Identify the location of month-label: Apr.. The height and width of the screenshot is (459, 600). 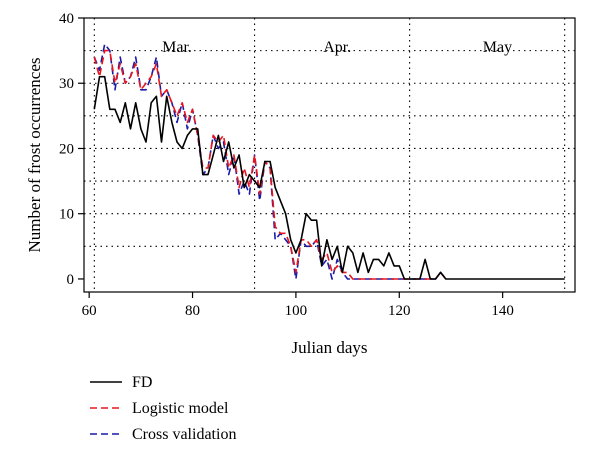
(337, 47).